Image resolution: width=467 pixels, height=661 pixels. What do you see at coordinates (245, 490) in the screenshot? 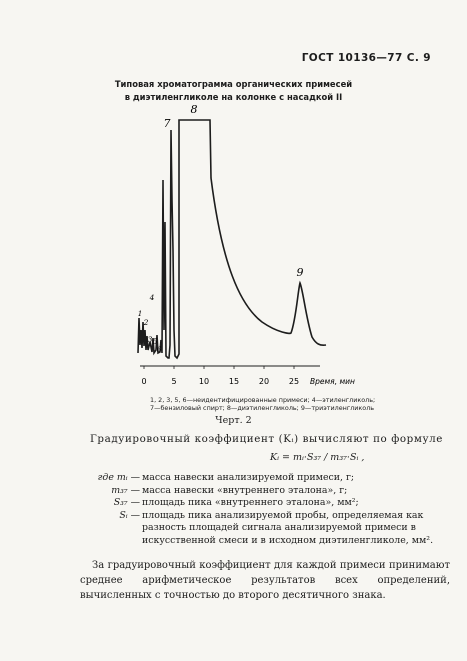
I see `definition-text: масса навески «внутреннего эталона», г;` at bounding box center [245, 490].